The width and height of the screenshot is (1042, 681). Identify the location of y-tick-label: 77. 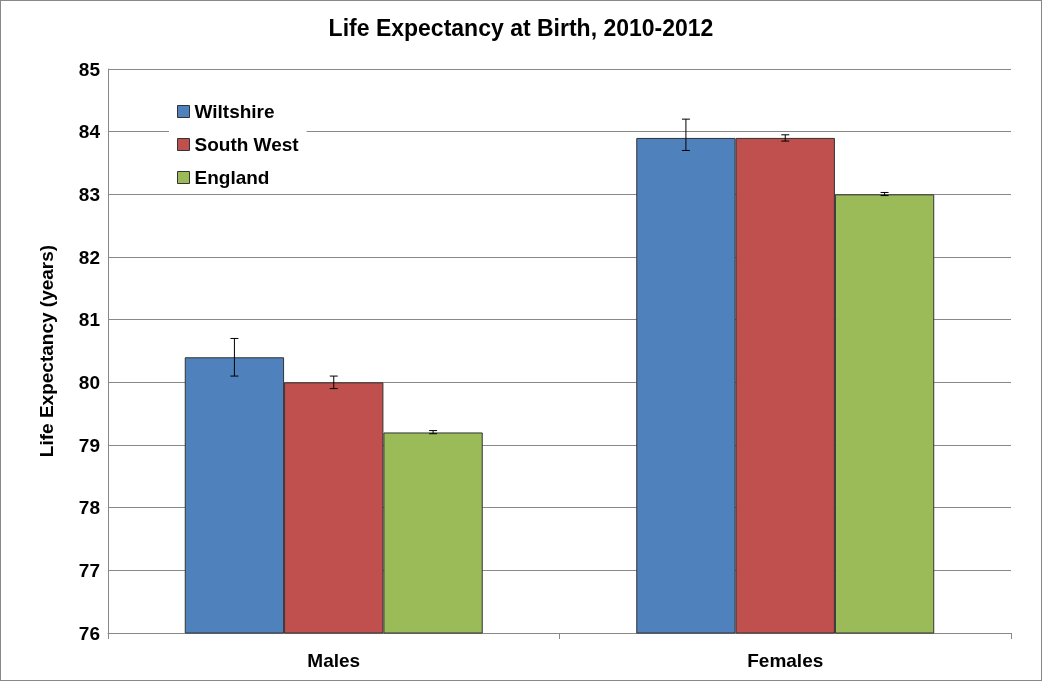
(89, 570).